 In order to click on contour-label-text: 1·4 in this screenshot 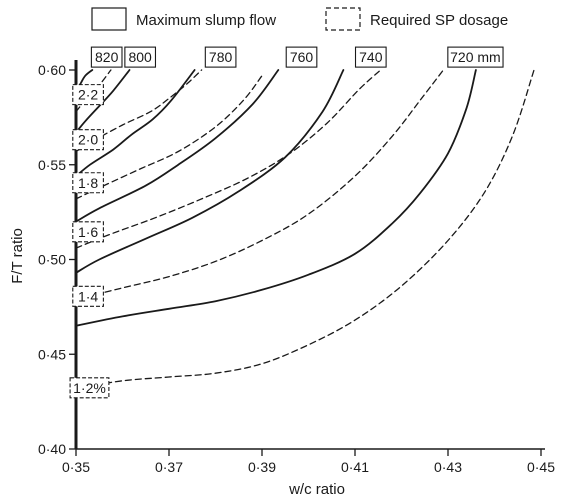, I will do `click(88, 296)`.